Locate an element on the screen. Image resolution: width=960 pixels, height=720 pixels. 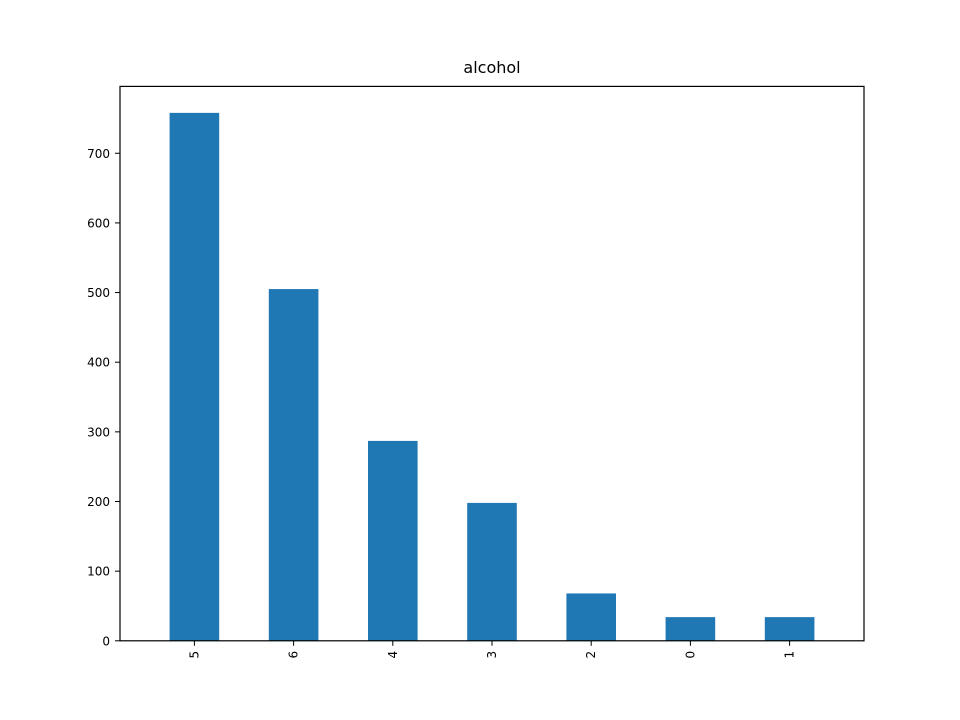
x-tick-label: 0 is located at coordinates (690, 655).